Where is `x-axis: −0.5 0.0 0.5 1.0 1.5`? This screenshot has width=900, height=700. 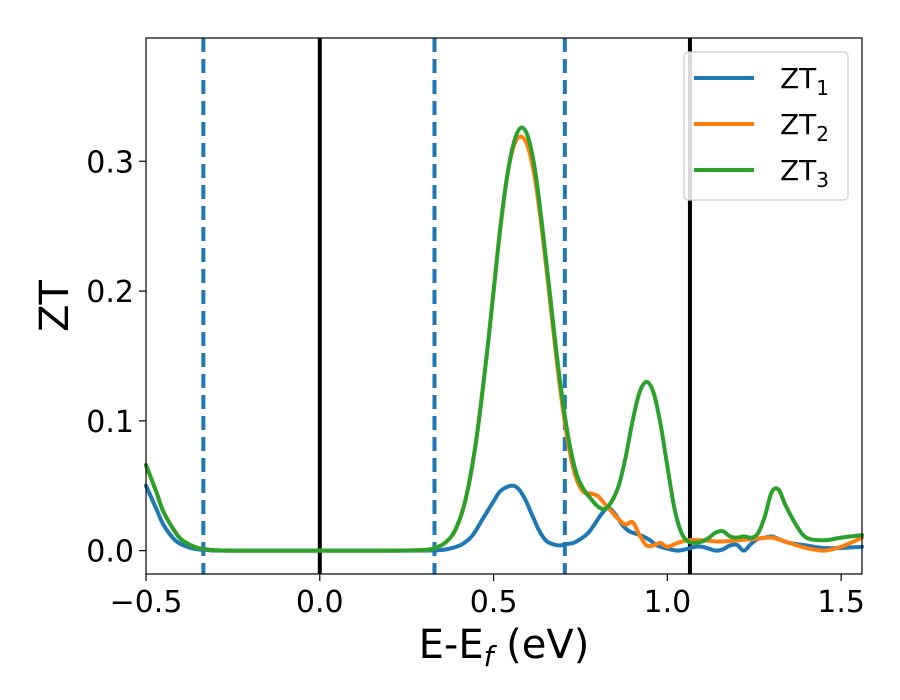 x-axis: −0.5 0.0 0.5 1.0 1.5 is located at coordinates (487, 597).